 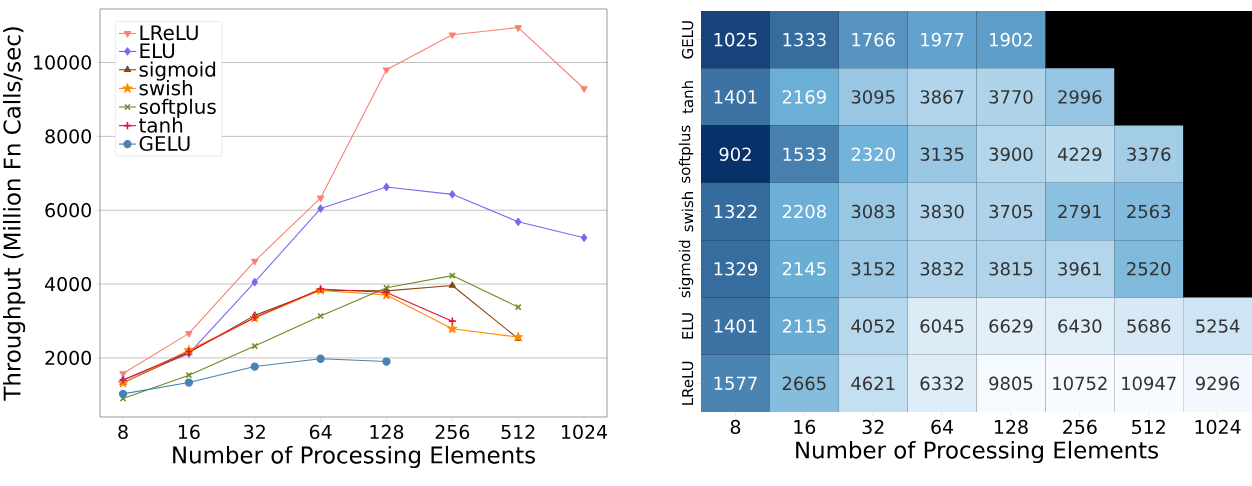 I want to click on data-label: 3770, so click(x=1011, y=97).